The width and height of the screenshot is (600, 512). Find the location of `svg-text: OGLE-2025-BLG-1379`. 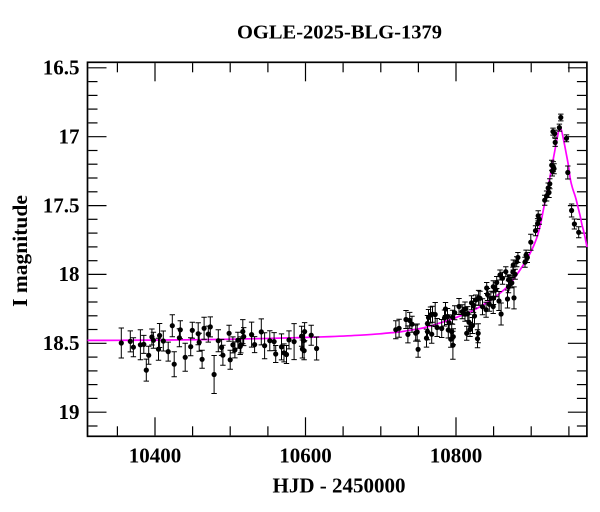

svg-text: OGLE-2025-BLG-1379 is located at coordinates (339, 32).